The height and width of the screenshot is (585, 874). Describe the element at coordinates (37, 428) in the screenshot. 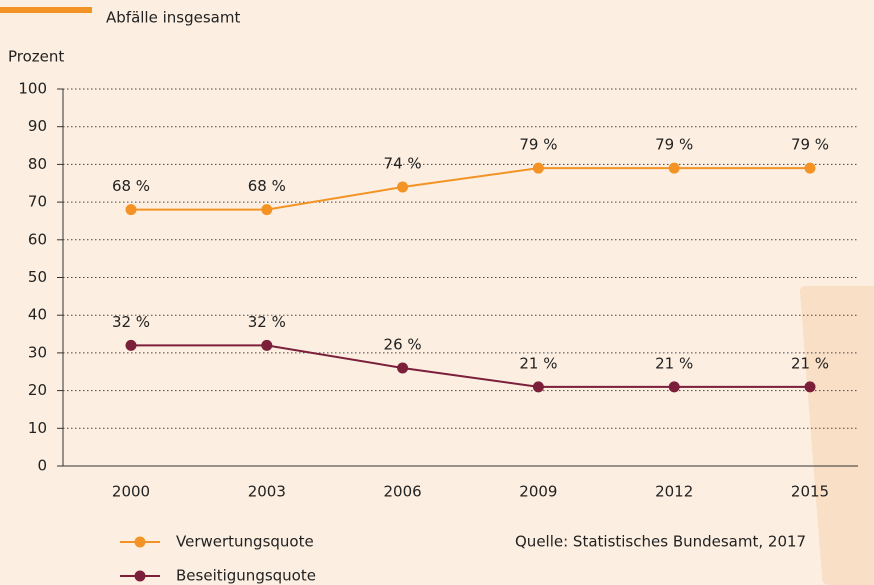

I see `y-tick-label: 10` at that location.